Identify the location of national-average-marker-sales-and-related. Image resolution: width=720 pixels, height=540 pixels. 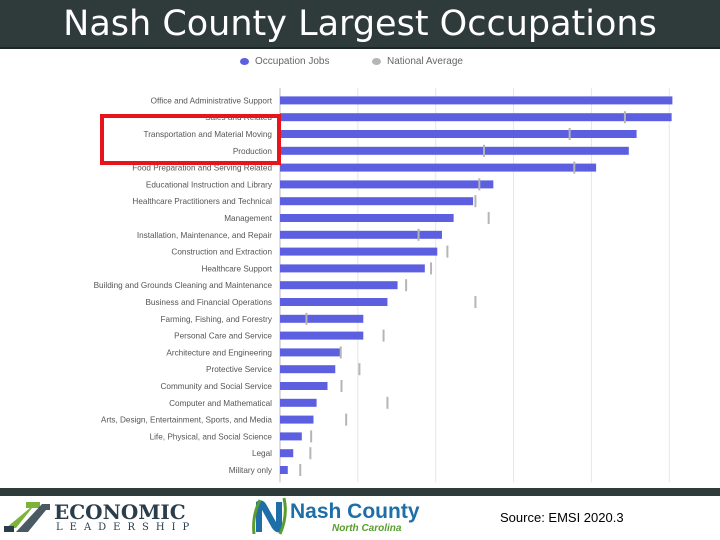
(624, 117).